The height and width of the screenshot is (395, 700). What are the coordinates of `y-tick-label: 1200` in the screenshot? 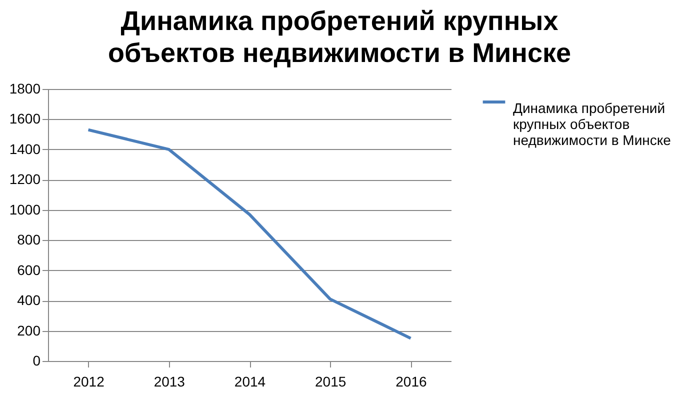 It's located at (25, 179).